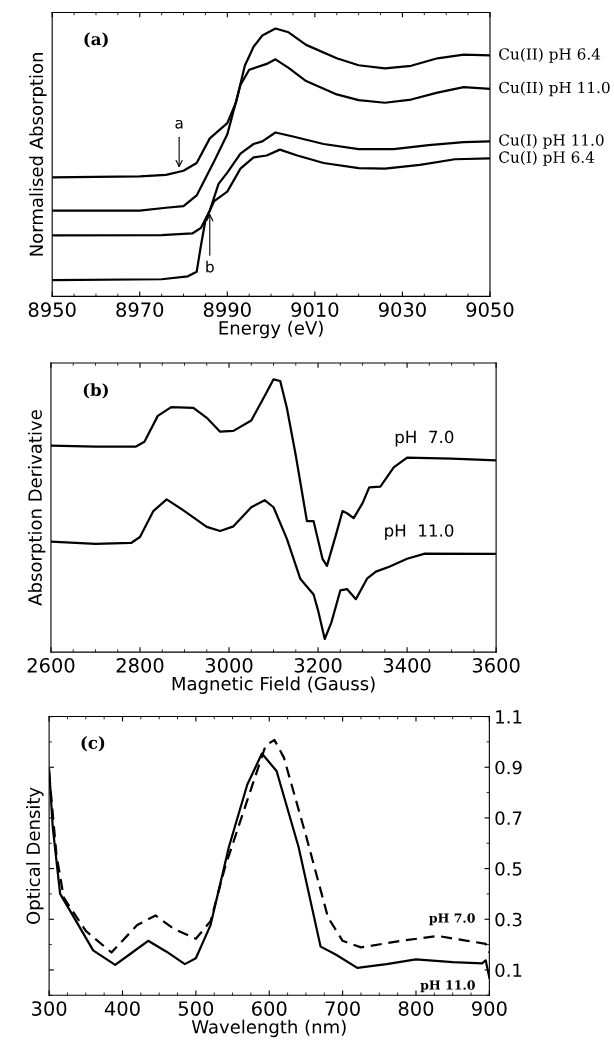  What do you see at coordinates (269, 1008) in the screenshot?
I see `x-tick-label: 600` at bounding box center [269, 1008].